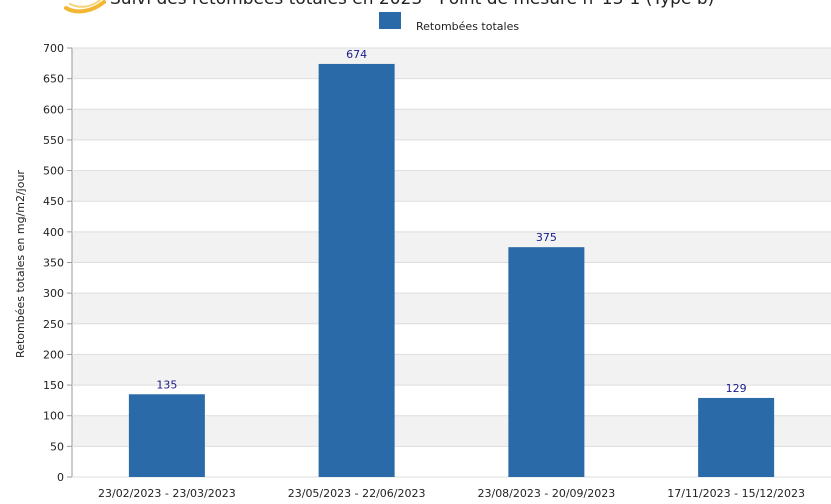 The image size is (831, 504). Describe the element at coordinates (20, 264) in the screenshot. I see `y-axis-label: Retombées totales en mg/m2/jour` at that location.